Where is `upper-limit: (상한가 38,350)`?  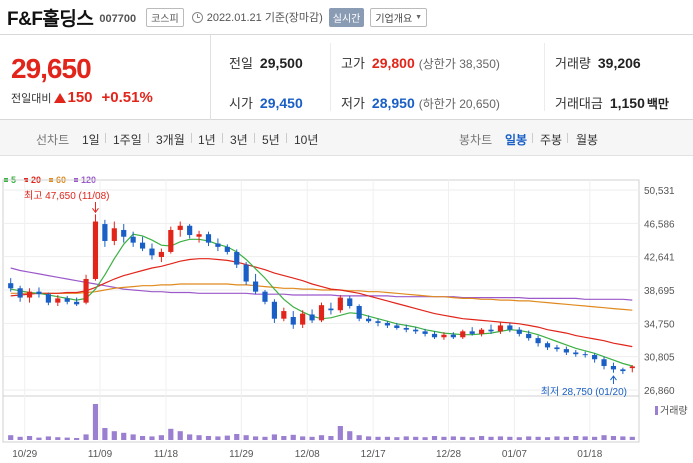 upper-limit: (상한가 38,350) is located at coordinates (459, 64).